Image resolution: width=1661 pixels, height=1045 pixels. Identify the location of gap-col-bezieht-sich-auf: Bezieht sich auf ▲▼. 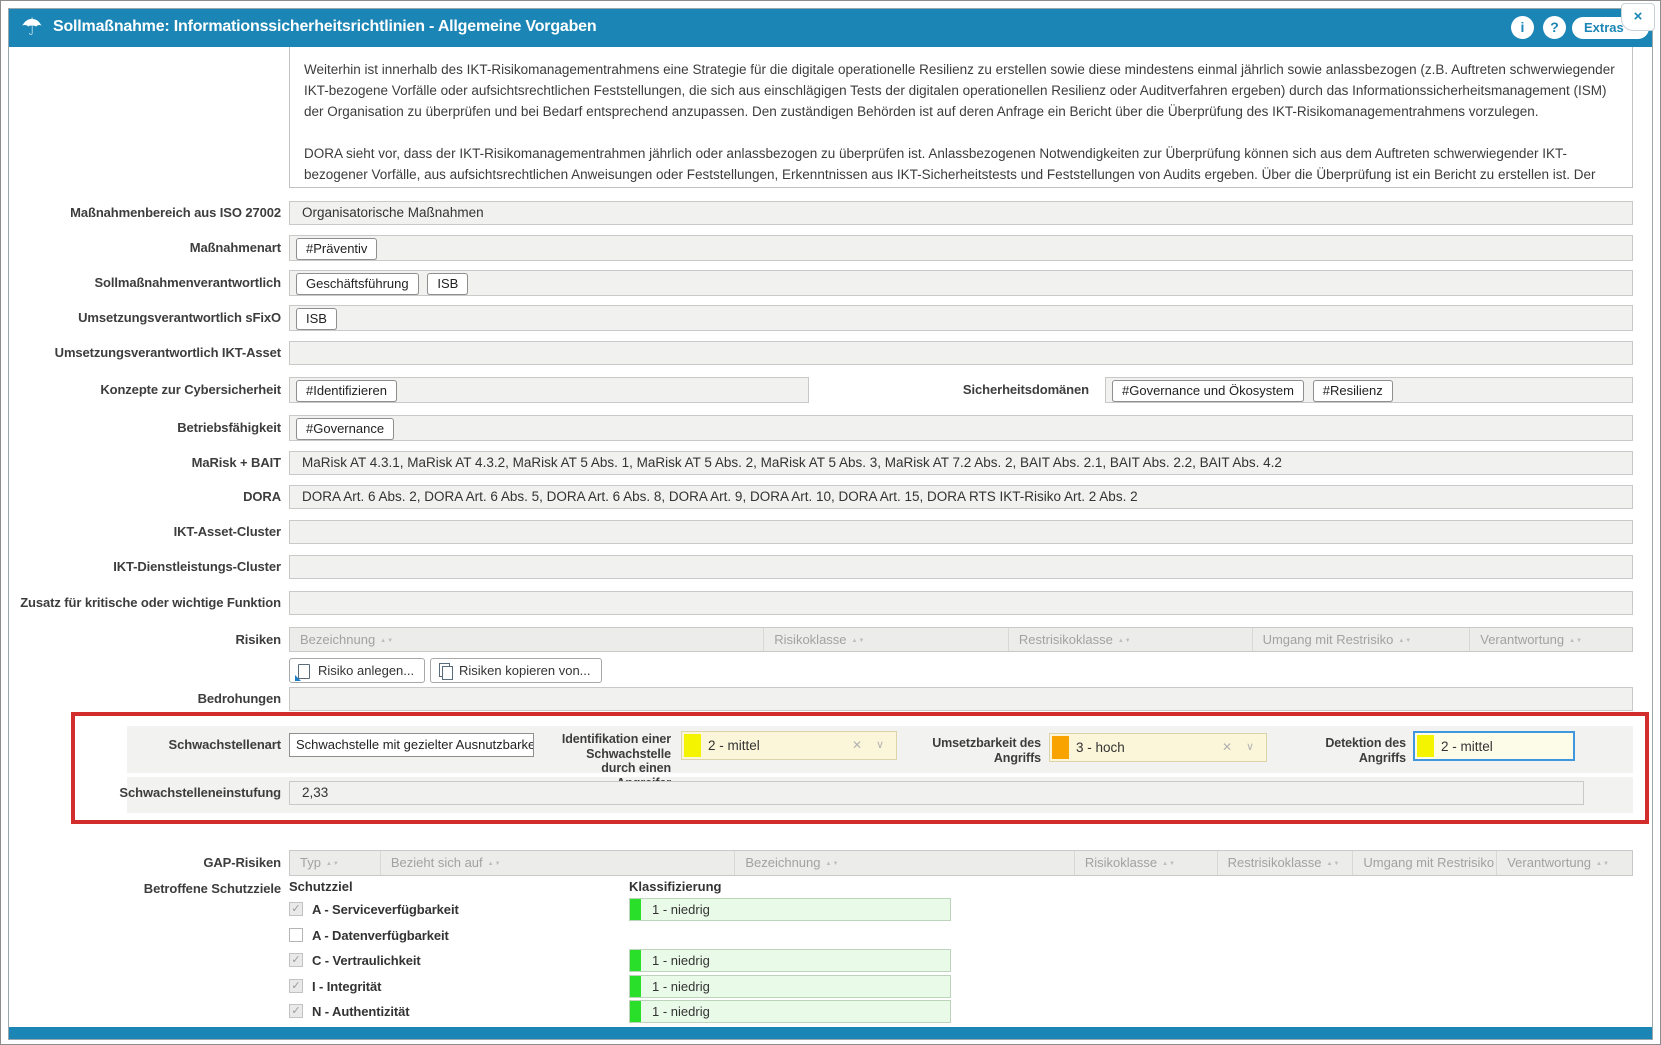
(558, 863).